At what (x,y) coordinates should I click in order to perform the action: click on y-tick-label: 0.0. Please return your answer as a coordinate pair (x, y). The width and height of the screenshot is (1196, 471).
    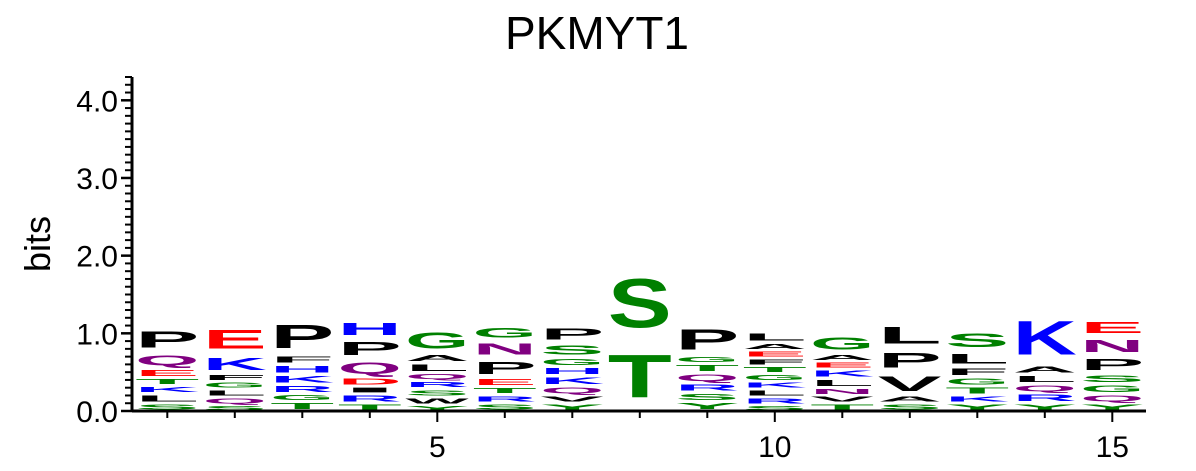
    Looking at the image, I should click on (97, 412).